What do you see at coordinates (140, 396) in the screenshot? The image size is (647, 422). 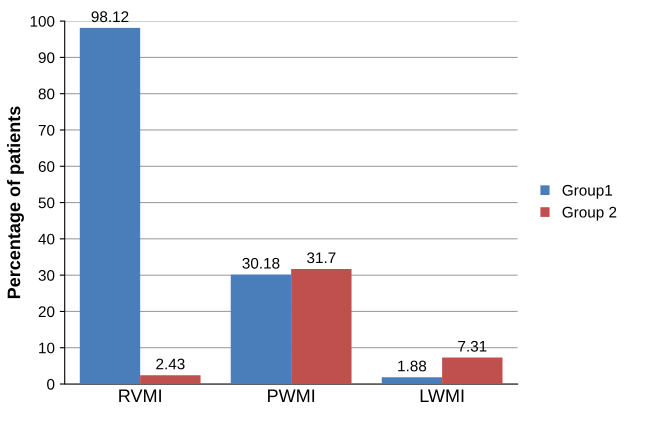 I see `x-tick-label: RVMI` at bounding box center [140, 396].